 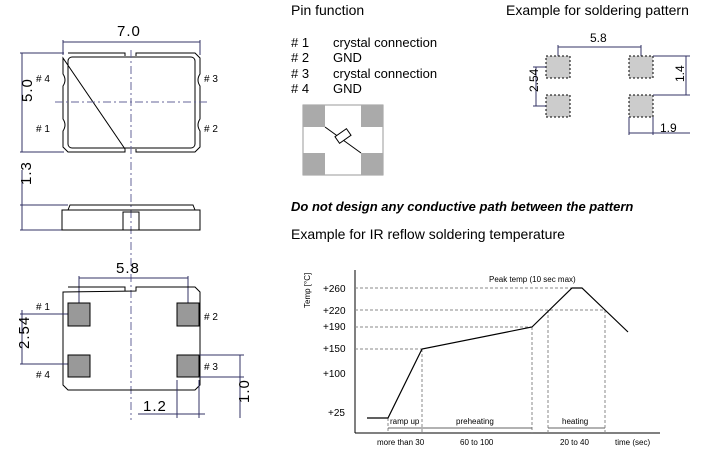 I want to click on duration-preheating: 60 to 100, so click(x=477, y=442).